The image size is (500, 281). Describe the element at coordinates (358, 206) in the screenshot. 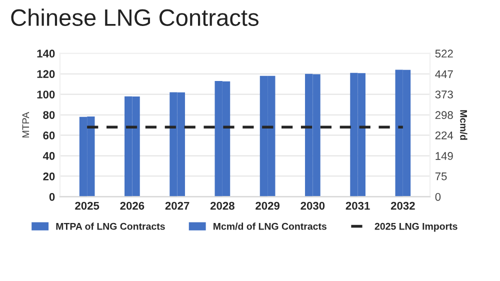

I see `x-tick-label: 2031` at that location.